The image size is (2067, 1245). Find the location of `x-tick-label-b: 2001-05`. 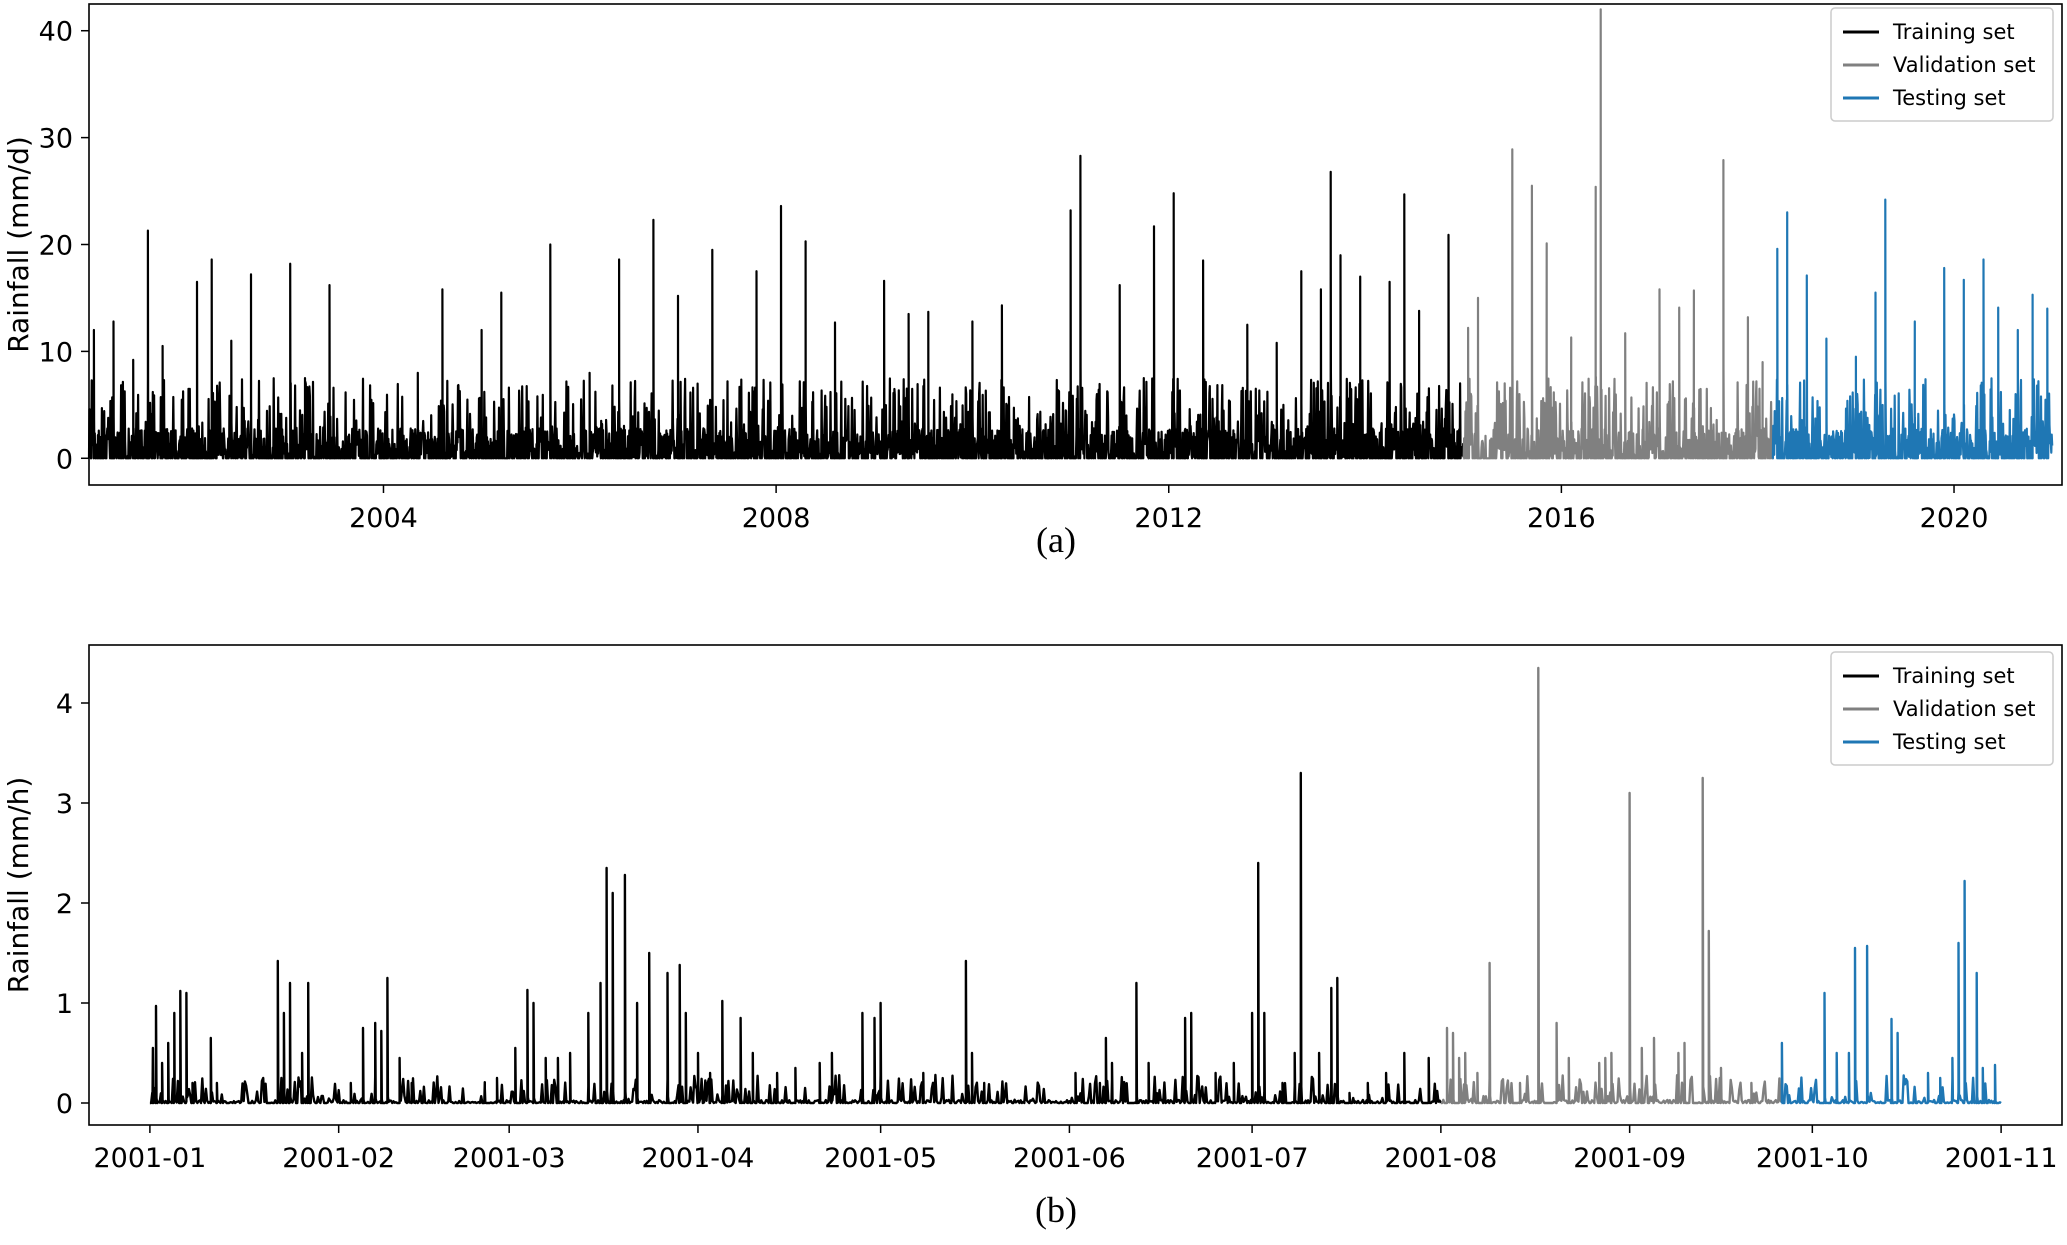

x-tick-label-b: 2001-05 is located at coordinates (880, 1158).